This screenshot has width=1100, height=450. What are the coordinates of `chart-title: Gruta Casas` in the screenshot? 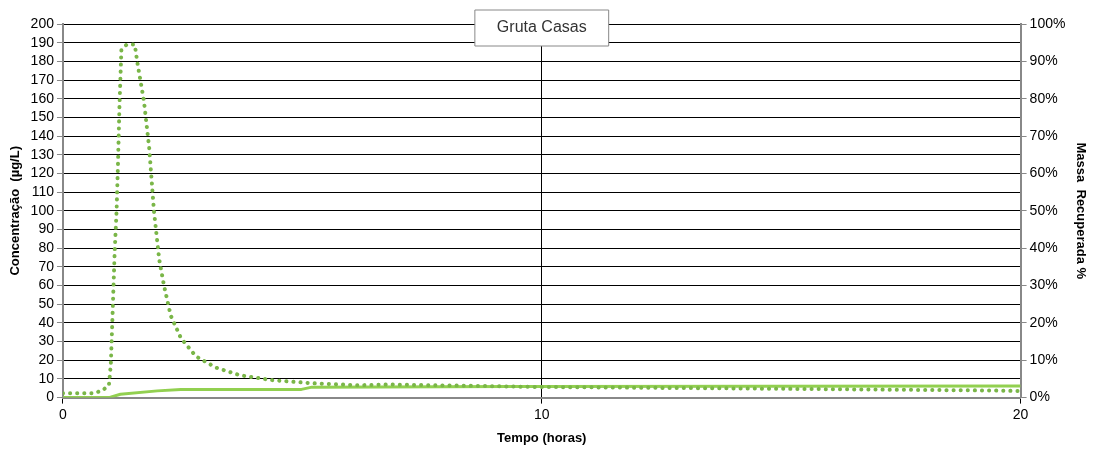 It's located at (541, 27).